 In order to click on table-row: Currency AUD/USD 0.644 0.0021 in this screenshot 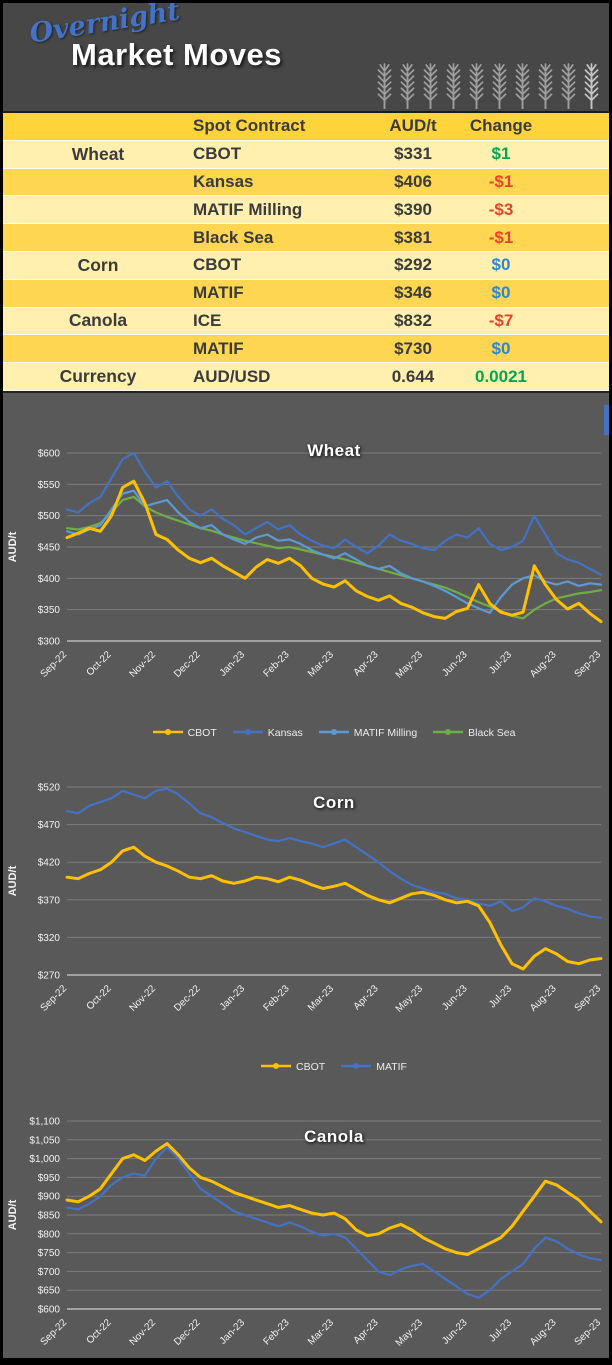, I will do `click(306, 377)`.